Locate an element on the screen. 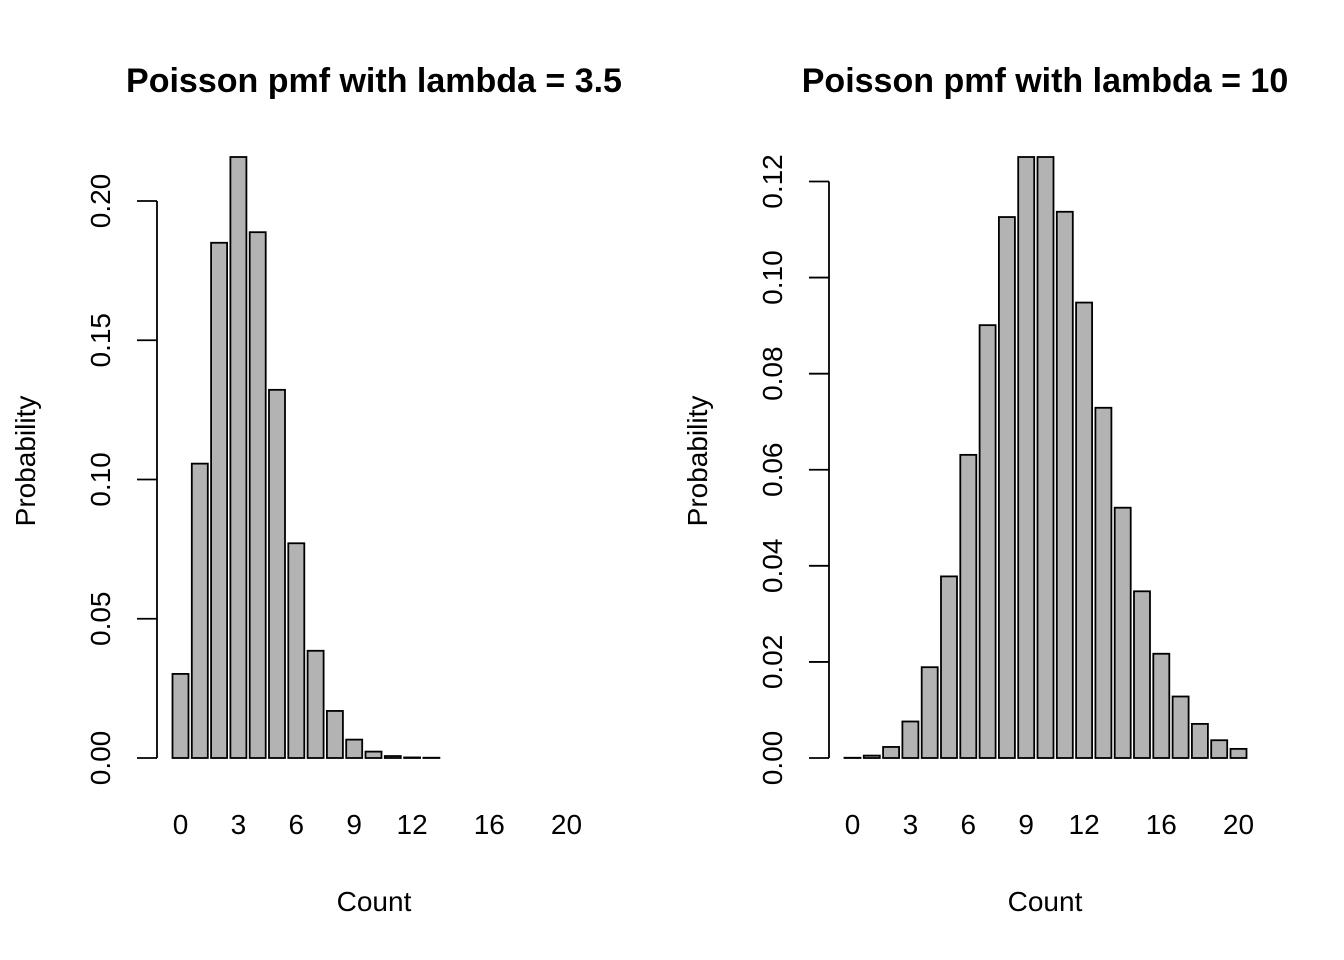  y-tick-label: 0.02 is located at coordinates (772, 662).